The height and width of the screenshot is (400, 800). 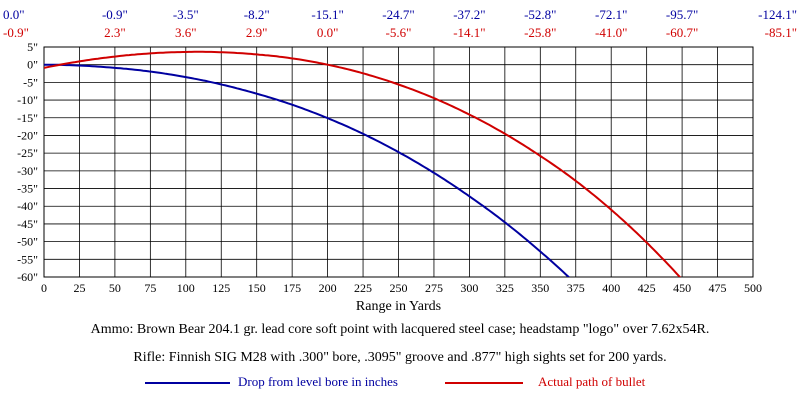 I want to click on legend-item-path: Actual path of bullet, so click(x=560, y=383).